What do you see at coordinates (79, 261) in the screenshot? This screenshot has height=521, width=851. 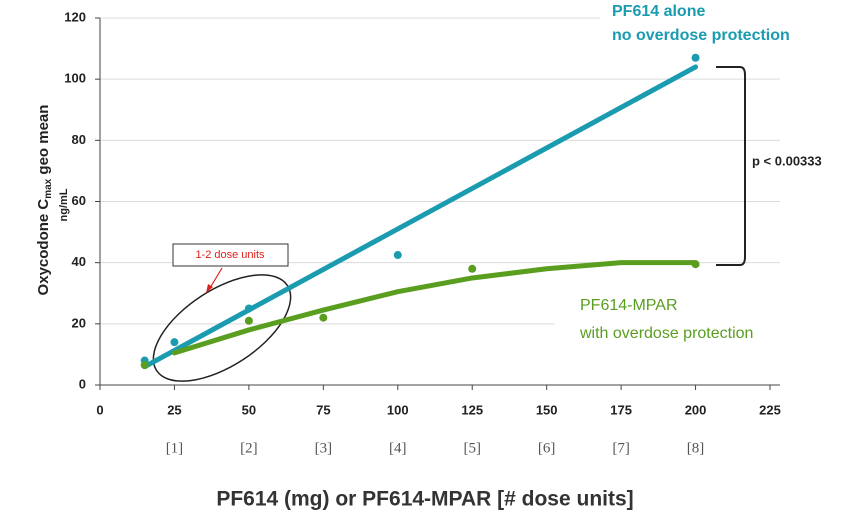 I see `y-tick-label: 40` at bounding box center [79, 261].